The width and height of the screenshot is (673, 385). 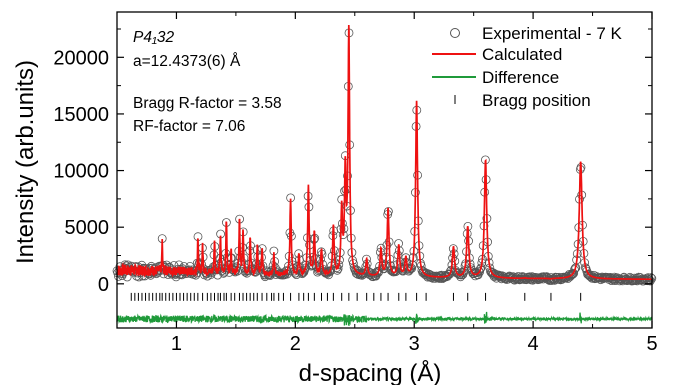 What do you see at coordinates (207, 103) in the screenshot?
I see `bragg-r-factor-label: Bragg R-factor = 3.58` at bounding box center [207, 103].